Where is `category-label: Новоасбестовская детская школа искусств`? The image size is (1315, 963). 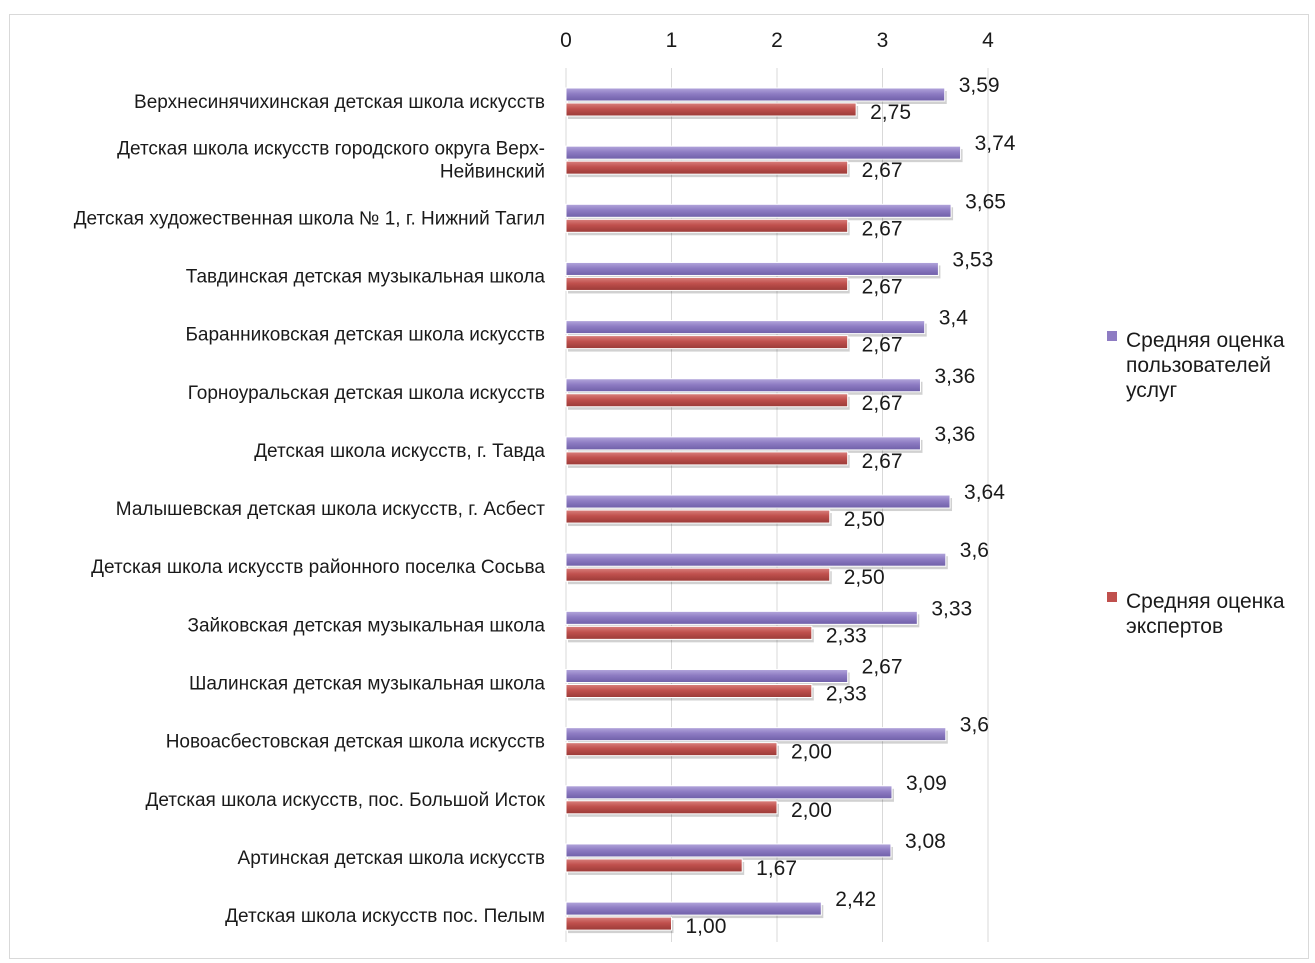 category-label: Новоасбестовская детская школа искусств is located at coordinates (355, 742).